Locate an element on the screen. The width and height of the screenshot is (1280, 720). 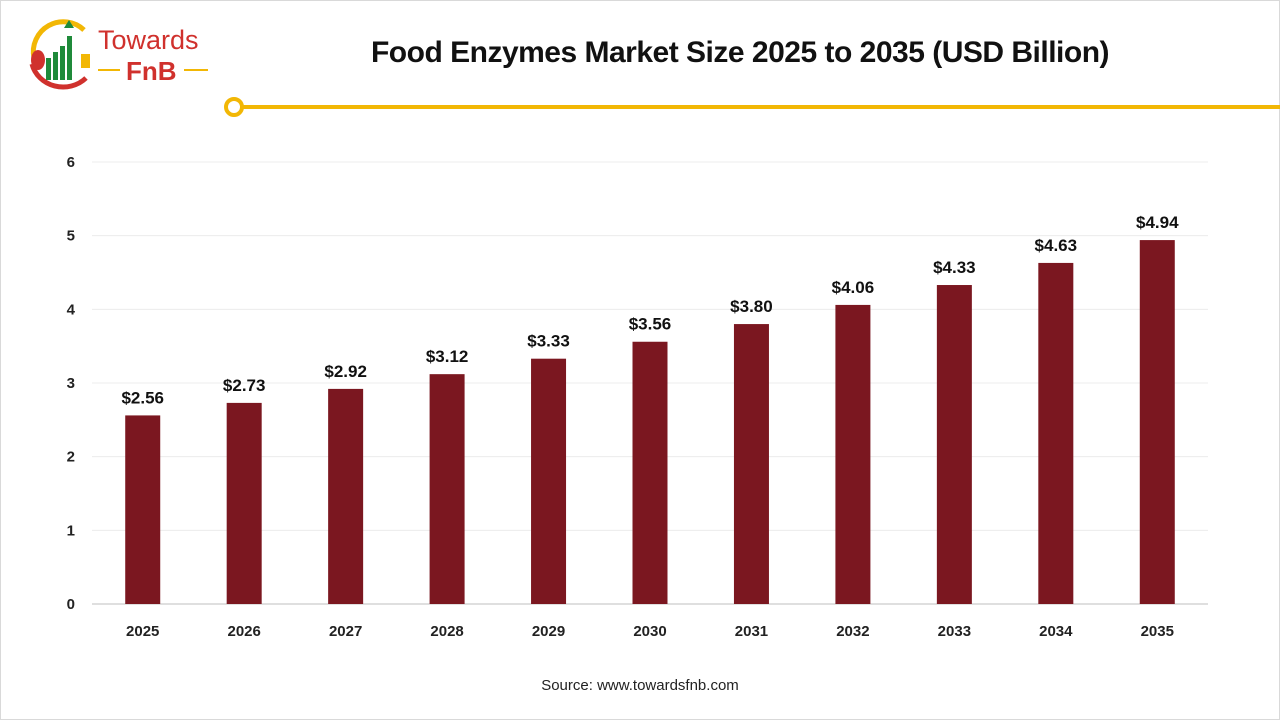
data-label: $3.56 is located at coordinates (650, 324).